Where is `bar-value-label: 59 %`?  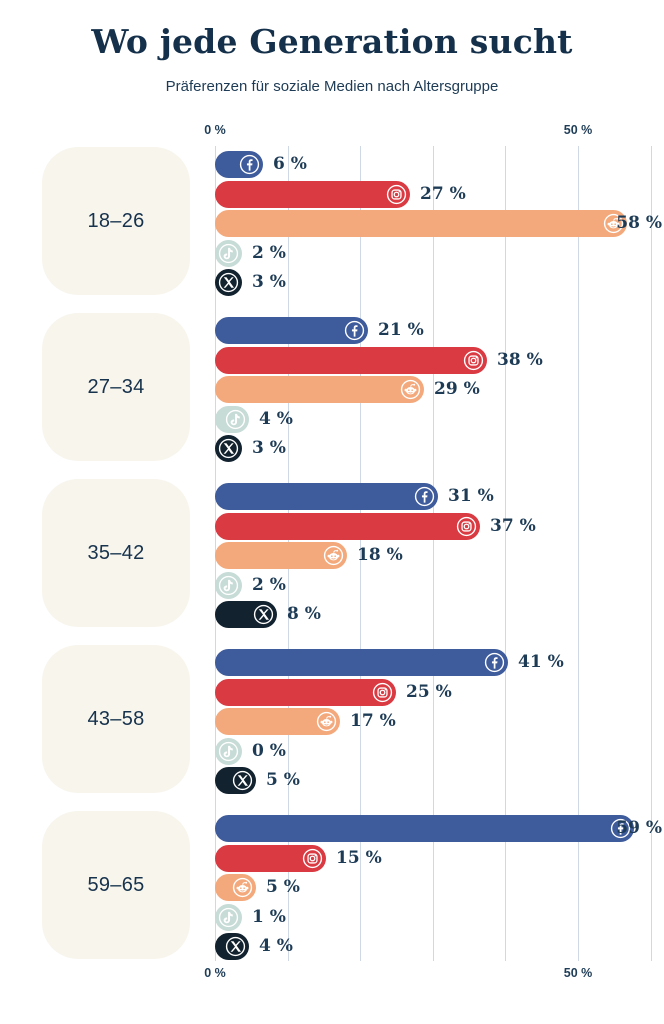 bar-value-label: 59 % is located at coordinates (639, 828).